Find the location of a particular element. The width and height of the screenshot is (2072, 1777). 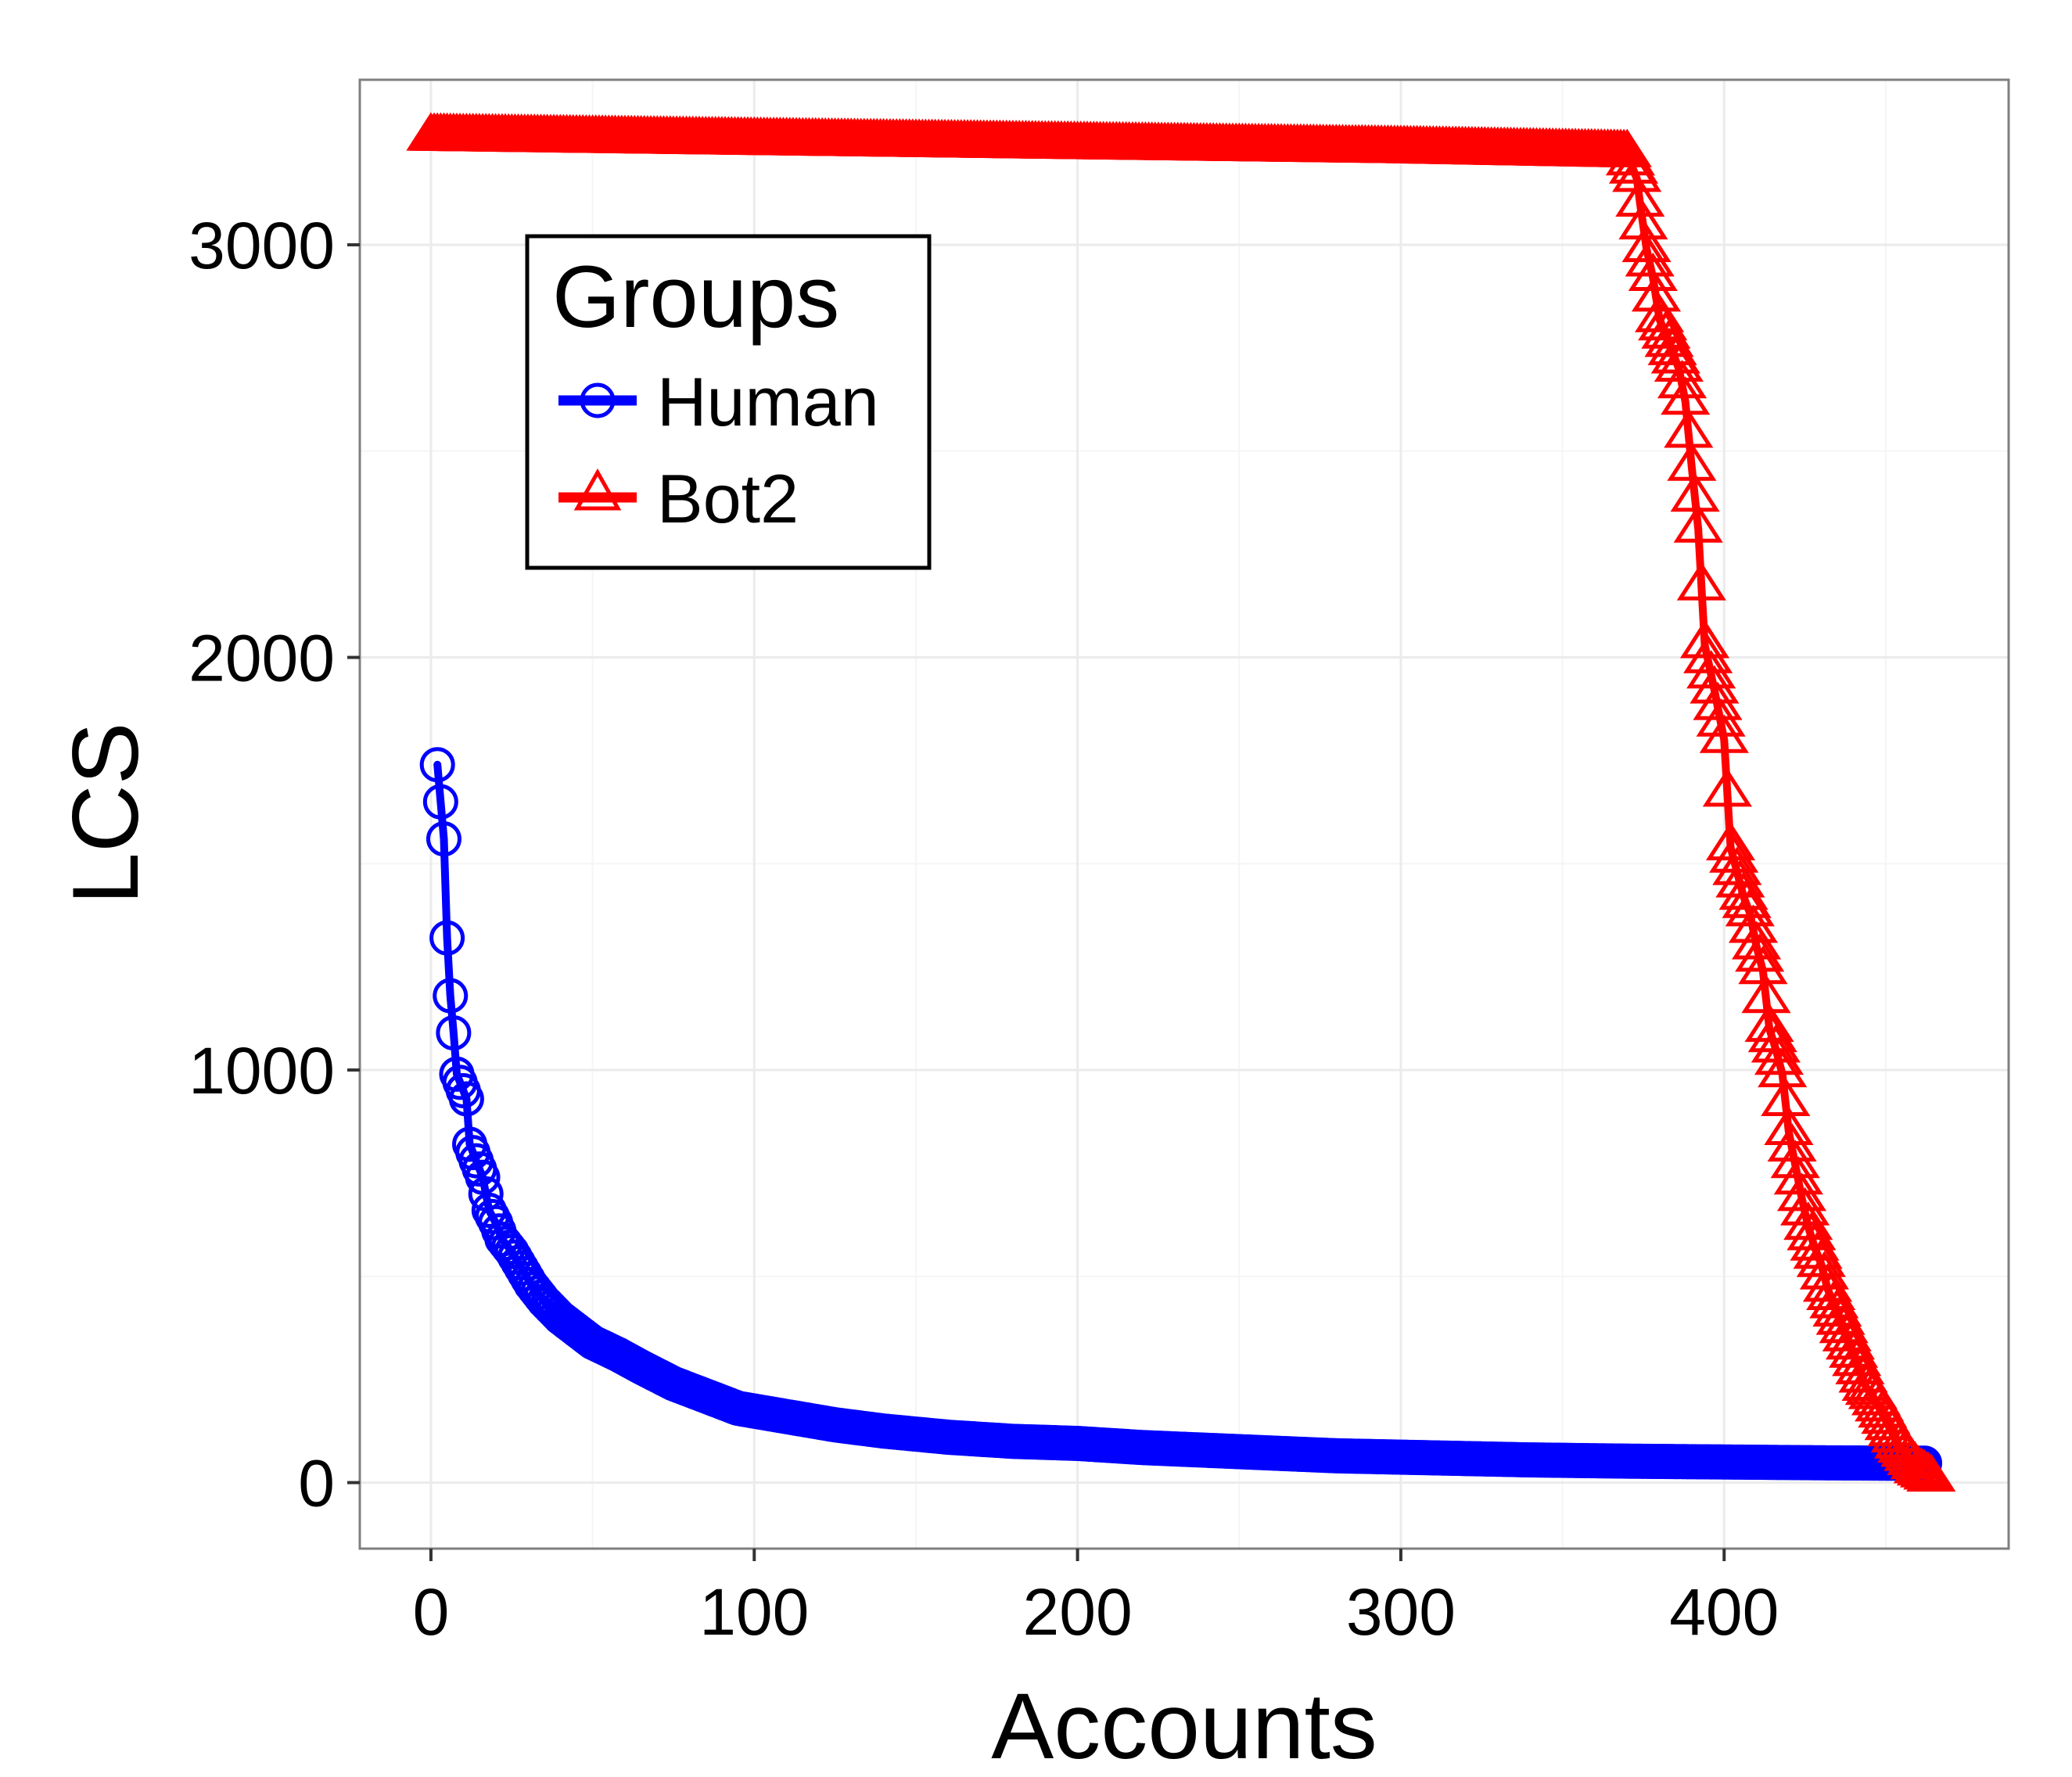

x-tick-label: 400 is located at coordinates (1724, 1612).